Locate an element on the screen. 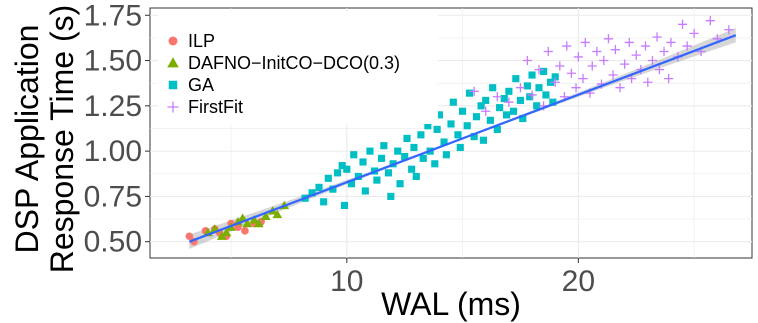 This screenshot has width=758, height=323. legend-box is located at coordinates (298, 68).